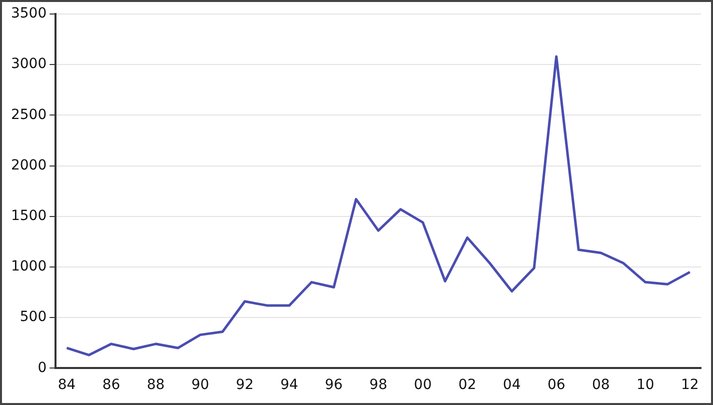 The image size is (713, 405). What do you see at coordinates (28, 114) in the screenshot?
I see `y-tick-label: 2500` at bounding box center [28, 114].